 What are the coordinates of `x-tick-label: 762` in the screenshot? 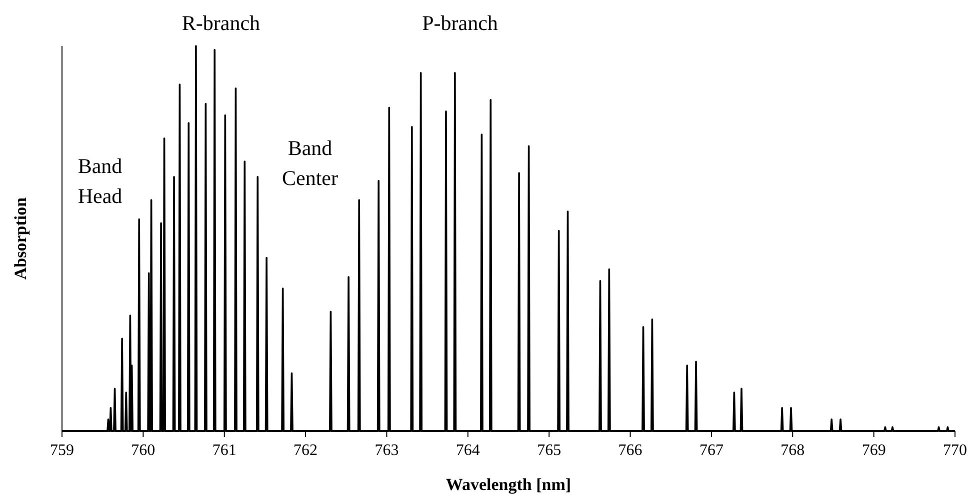 It's located at (306, 450).